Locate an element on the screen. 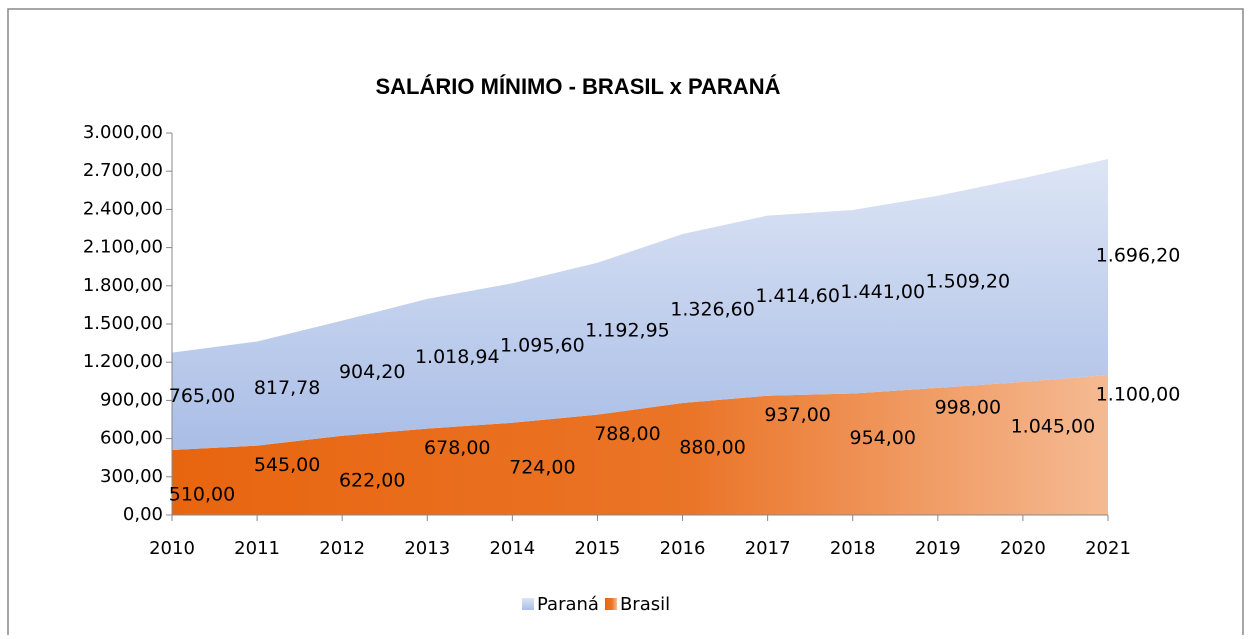 The image size is (1252, 639). data-label: 1.696,20 is located at coordinates (1138, 256).